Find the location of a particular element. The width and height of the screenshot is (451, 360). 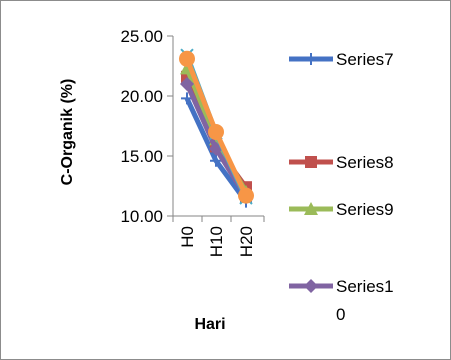

x-tick-label: H10 is located at coordinates (216, 241).